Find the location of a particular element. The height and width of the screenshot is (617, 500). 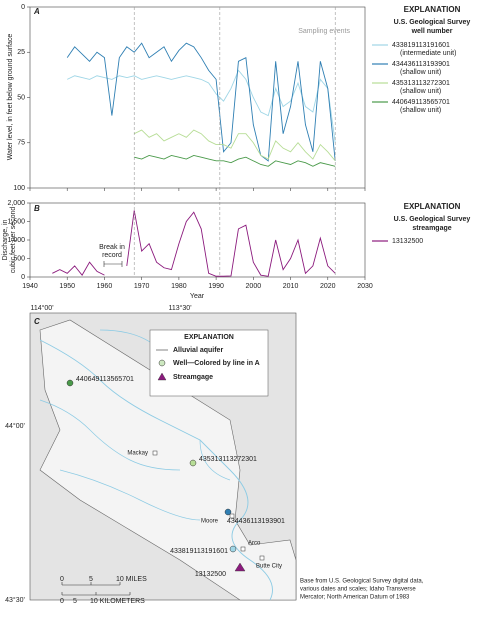

legend-title: well number is located at coordinates (432, 31).